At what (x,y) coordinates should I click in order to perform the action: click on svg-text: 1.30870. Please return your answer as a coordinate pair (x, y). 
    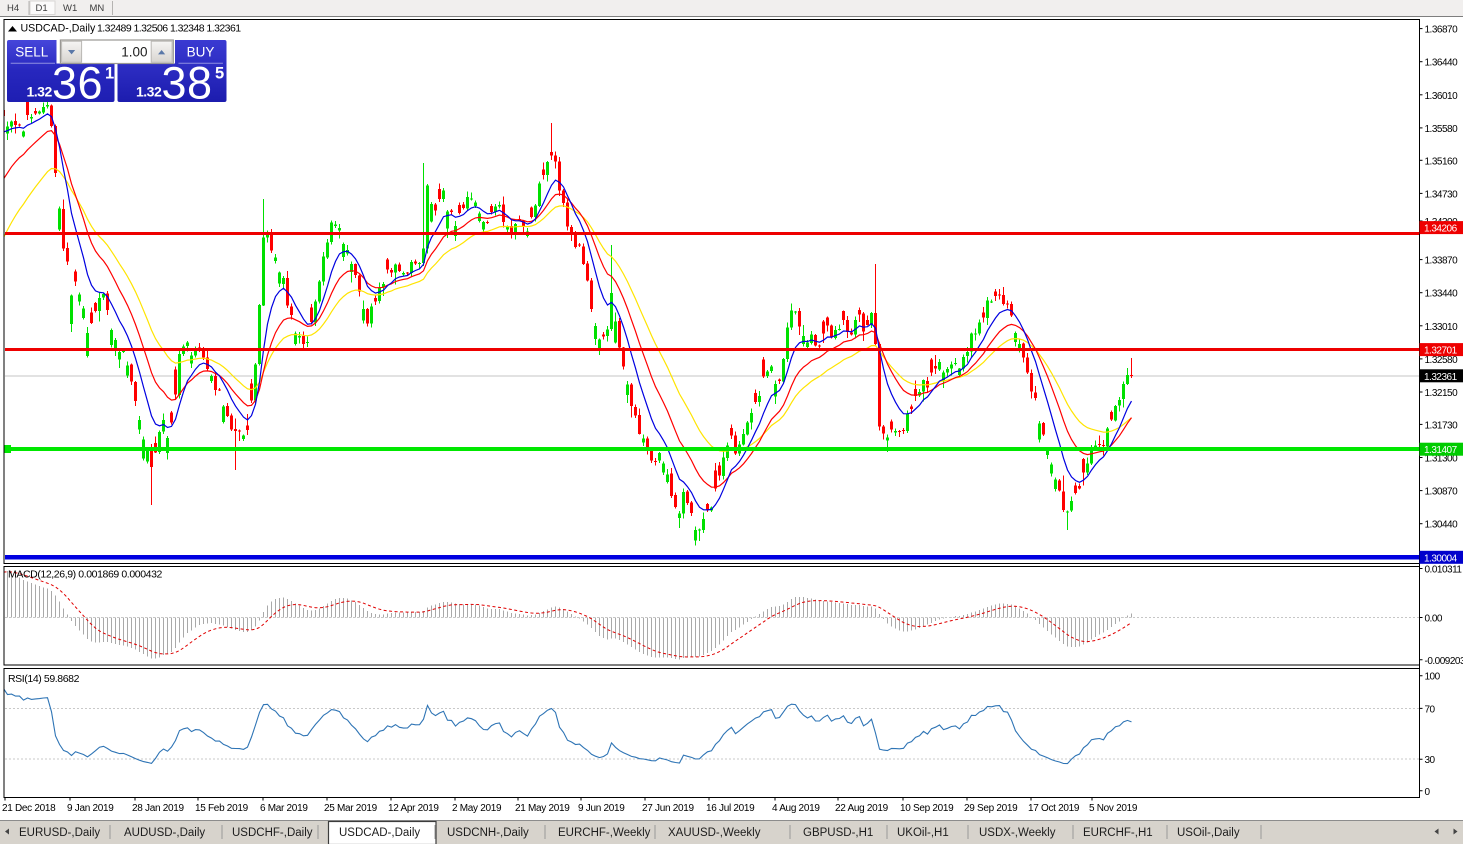
    Looking at the image, I should click on (1442, 492).